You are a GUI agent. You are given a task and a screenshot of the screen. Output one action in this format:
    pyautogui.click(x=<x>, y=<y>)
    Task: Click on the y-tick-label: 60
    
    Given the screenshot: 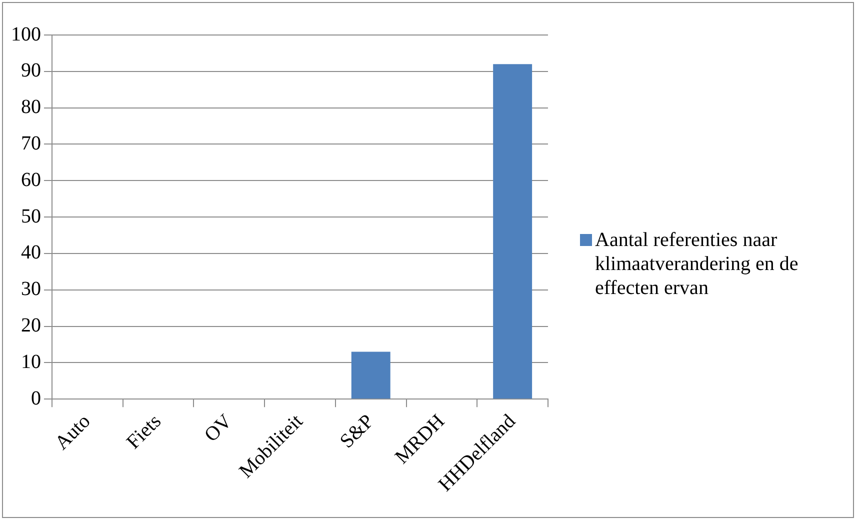 What is the action you would take?
    pyautogui.click(x=31, y=179)
    